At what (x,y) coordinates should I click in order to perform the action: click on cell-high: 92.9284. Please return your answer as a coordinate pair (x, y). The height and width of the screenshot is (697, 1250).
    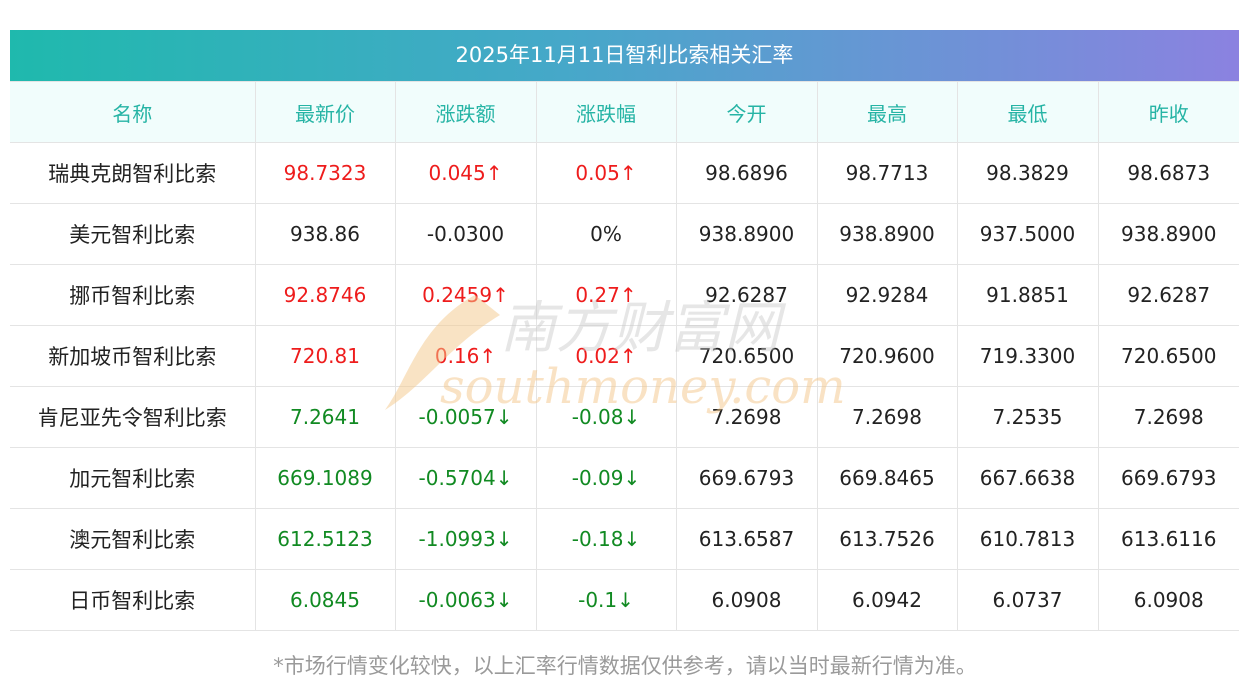
    Looking at the image, I should click on (887, 295).